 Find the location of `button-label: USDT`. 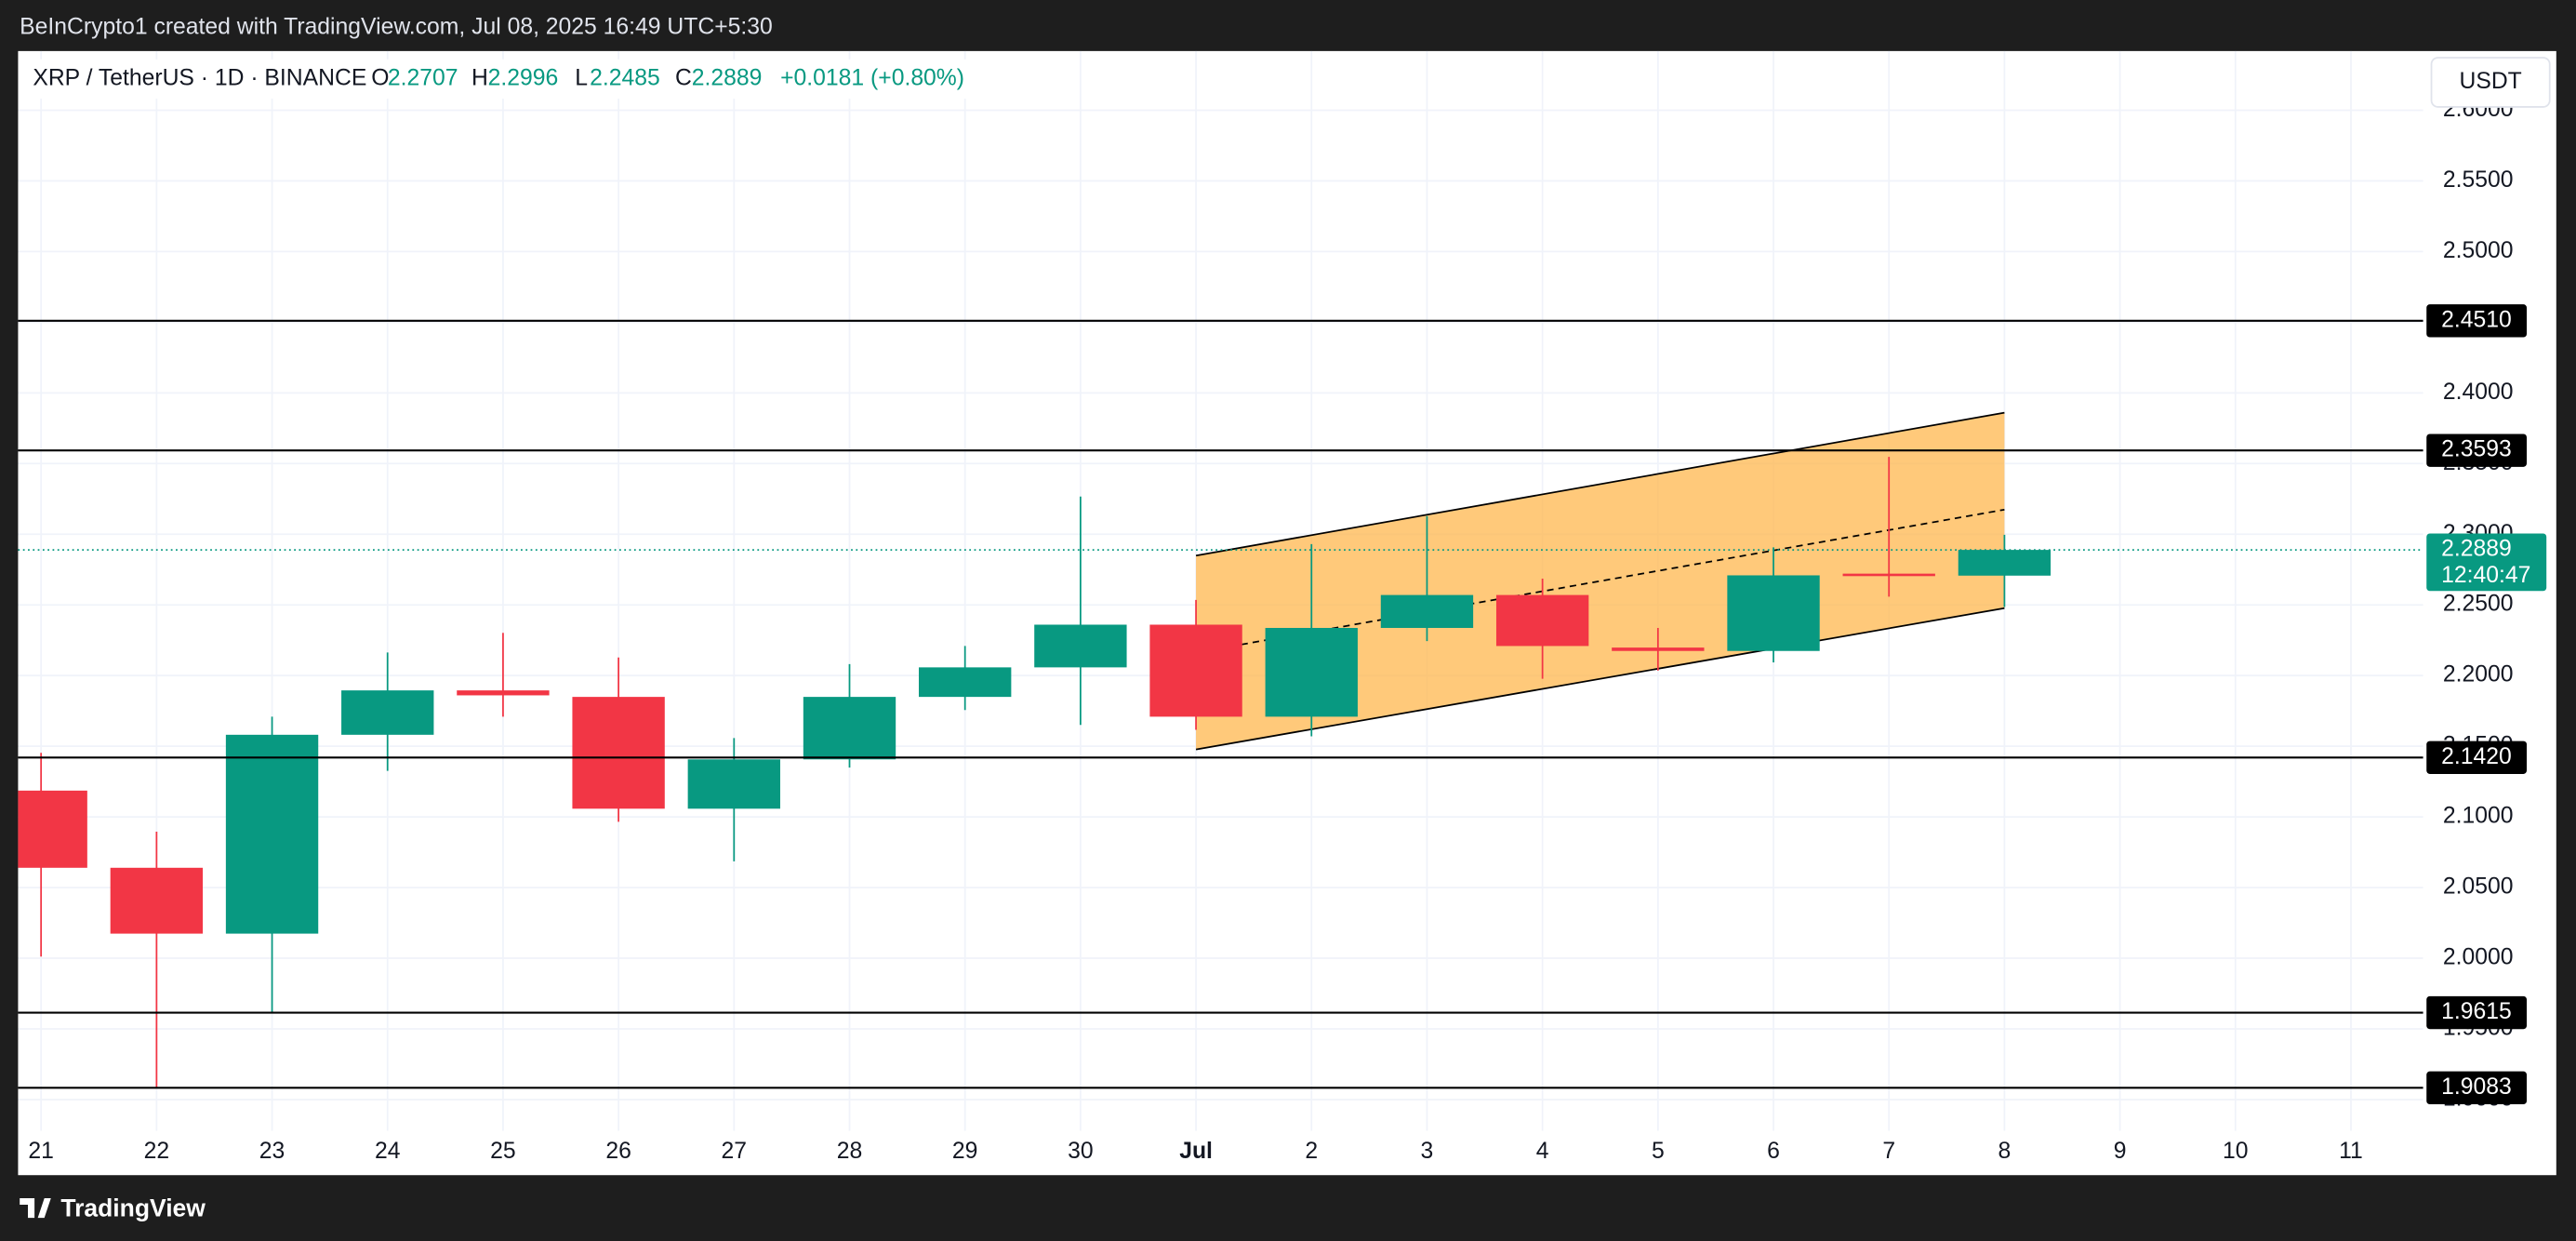

button-label: USDT is located at coordinates (2490, 81).